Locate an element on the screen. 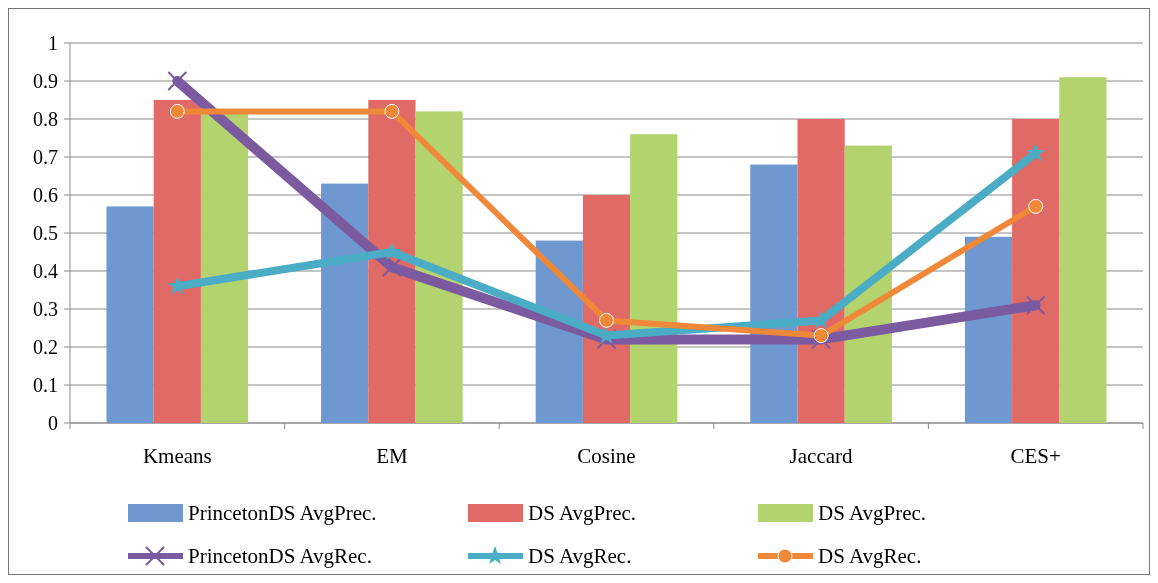 The height and width of the screenshot is (583, 1158). x-tick-label: EM is located at coordinates (392, 456).